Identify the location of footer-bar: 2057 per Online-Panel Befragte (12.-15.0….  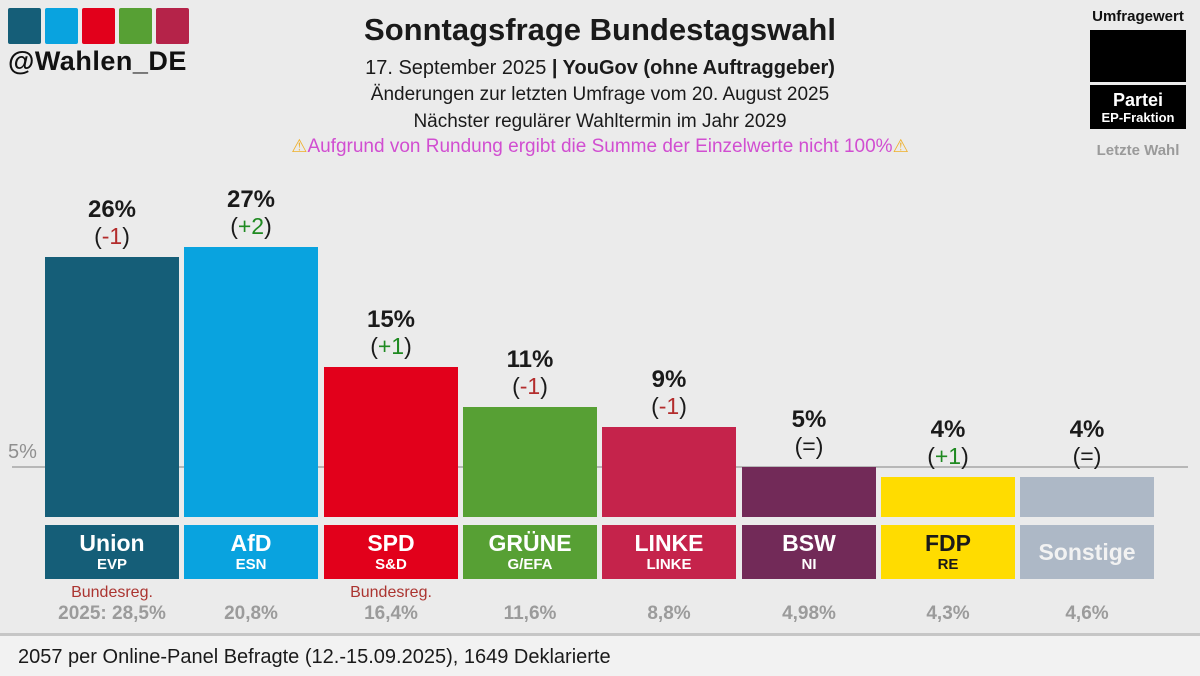
(600, 654).